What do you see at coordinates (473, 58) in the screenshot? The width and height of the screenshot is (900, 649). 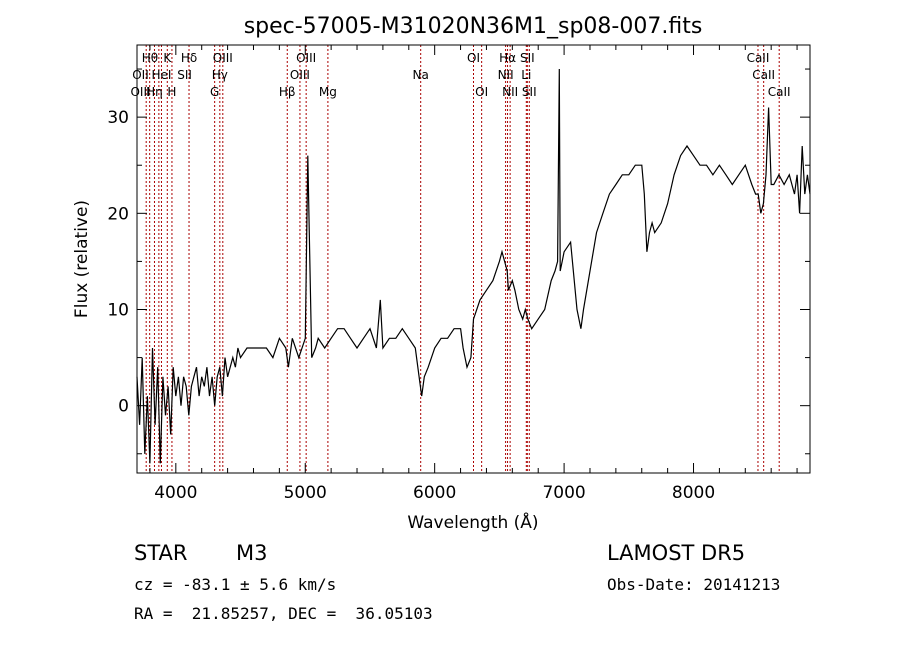 I see `line-label-5: OI` at bounding box center [473, 58].